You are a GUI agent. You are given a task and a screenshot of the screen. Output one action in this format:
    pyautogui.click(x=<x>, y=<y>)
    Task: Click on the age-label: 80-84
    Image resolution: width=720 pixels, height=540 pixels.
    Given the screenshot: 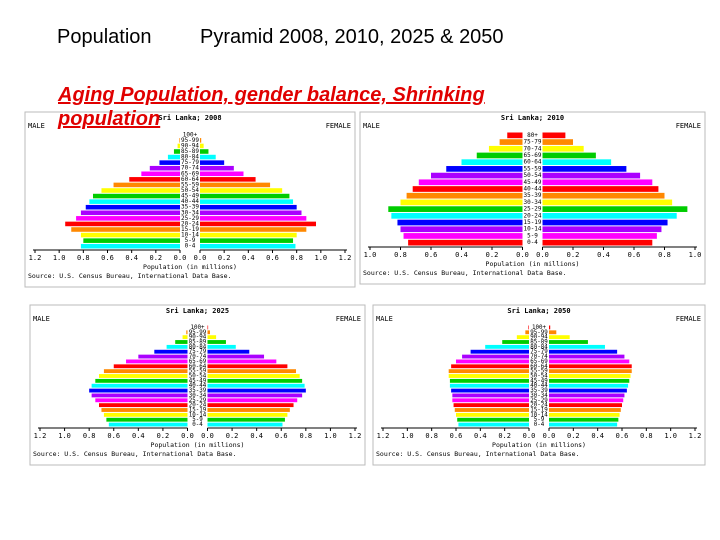 What is the action you would take?
    pyautogui.click(x=190, y=157)
    